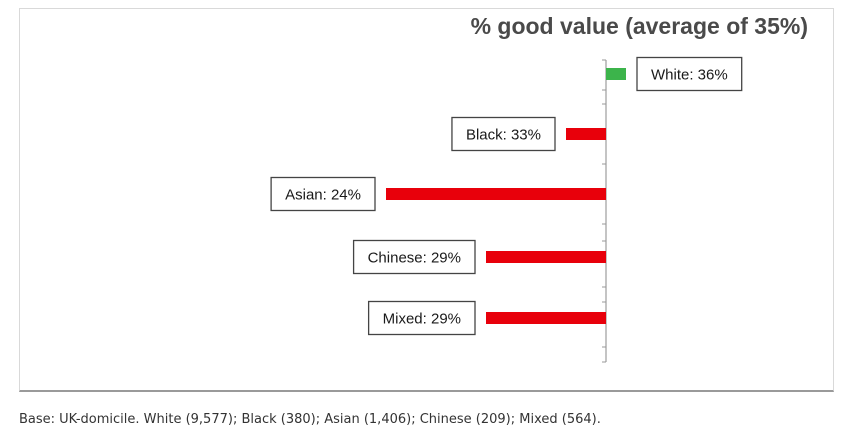  I want to click on data-label-asian: Asian: 24%, so click(323, 194).